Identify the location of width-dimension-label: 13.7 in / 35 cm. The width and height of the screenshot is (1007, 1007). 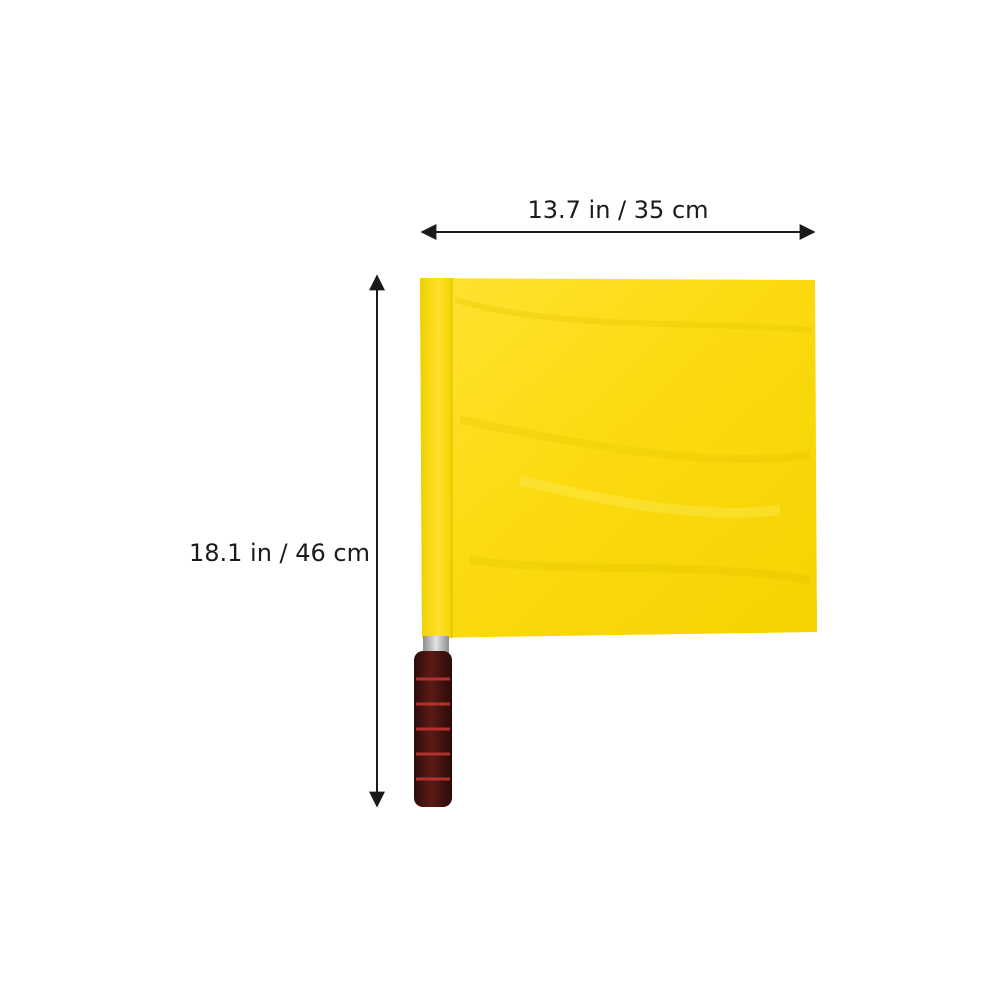
(618, 210).